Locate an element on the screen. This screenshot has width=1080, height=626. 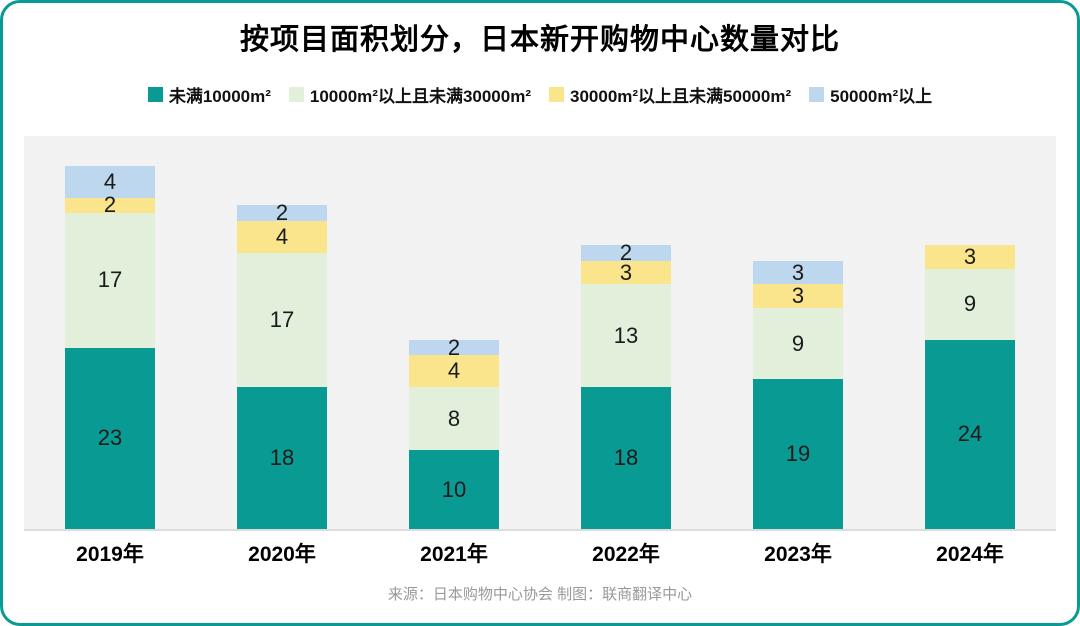
x-axis-label: 2019年 is located at coordinates (110, 554).